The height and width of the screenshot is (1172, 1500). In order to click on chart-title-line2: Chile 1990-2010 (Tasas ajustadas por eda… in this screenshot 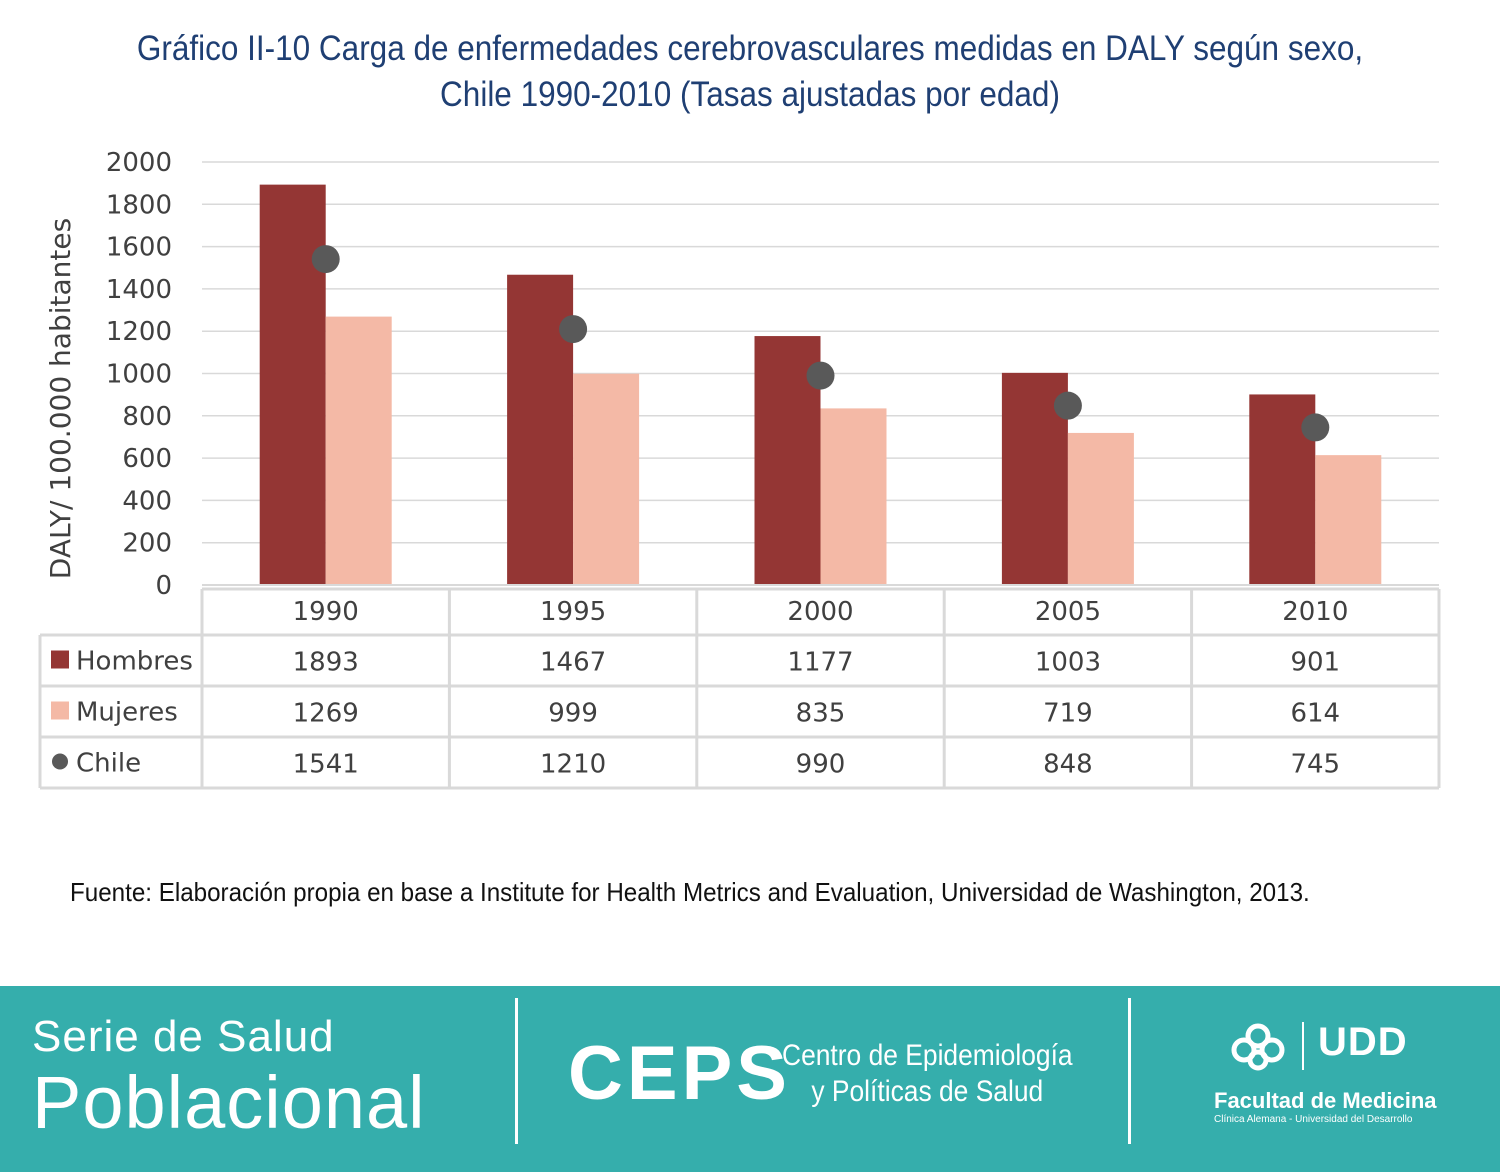, I will do `click(750, 94)`.